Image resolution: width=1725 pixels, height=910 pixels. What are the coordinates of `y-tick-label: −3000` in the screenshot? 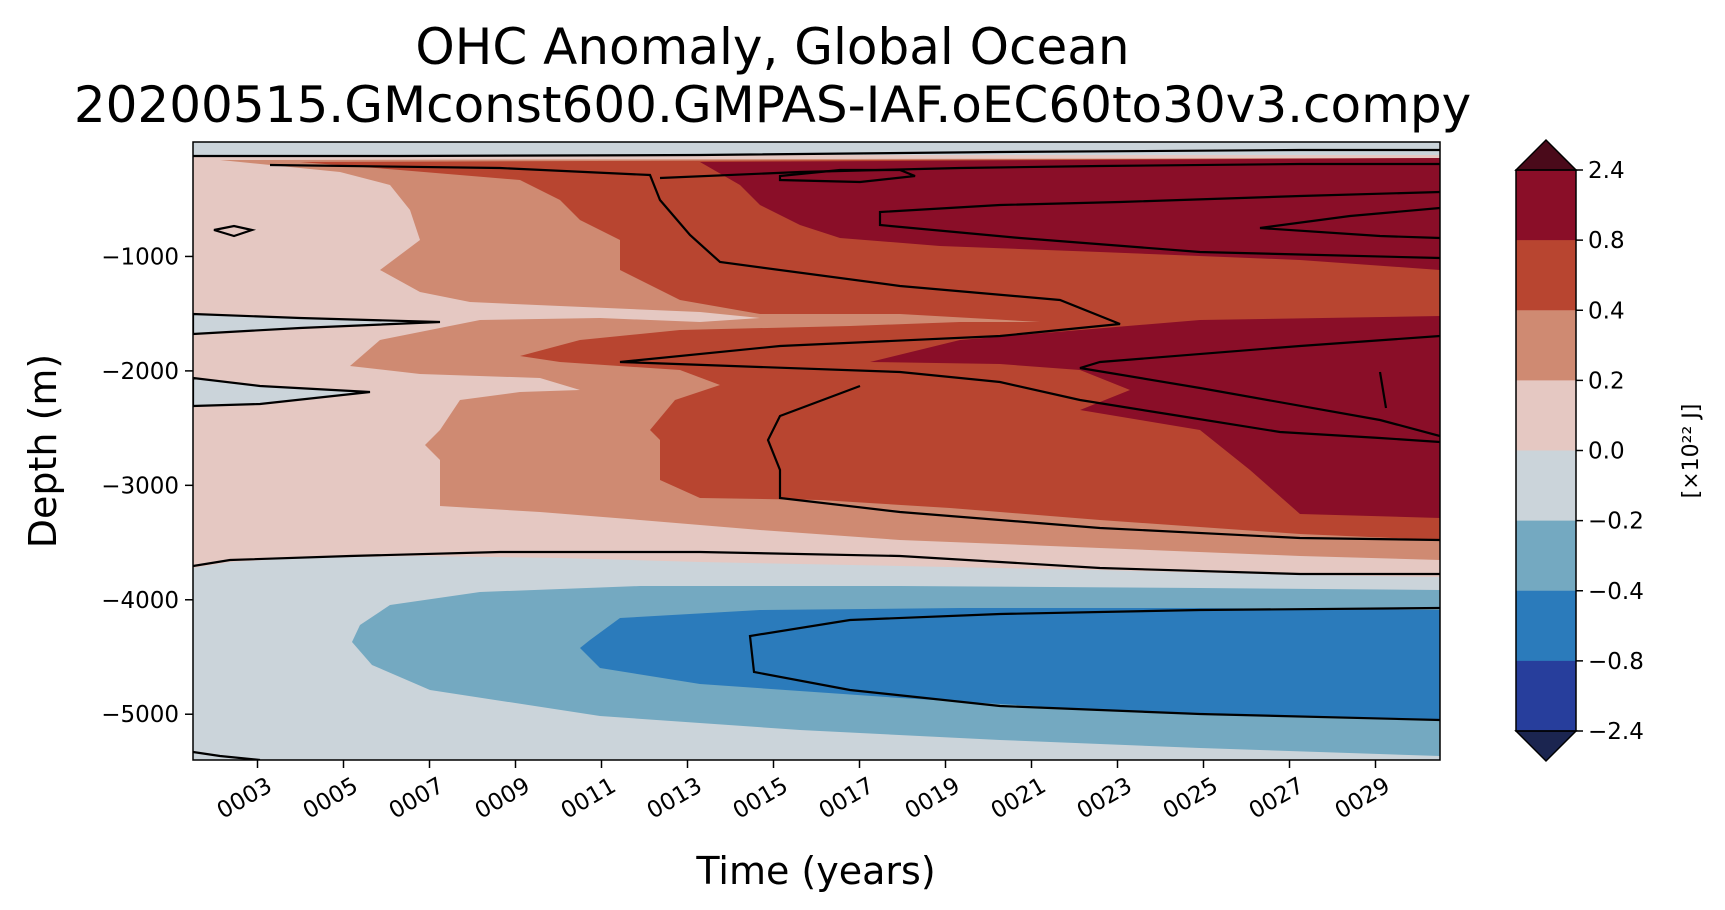 It's located at (140, 486).